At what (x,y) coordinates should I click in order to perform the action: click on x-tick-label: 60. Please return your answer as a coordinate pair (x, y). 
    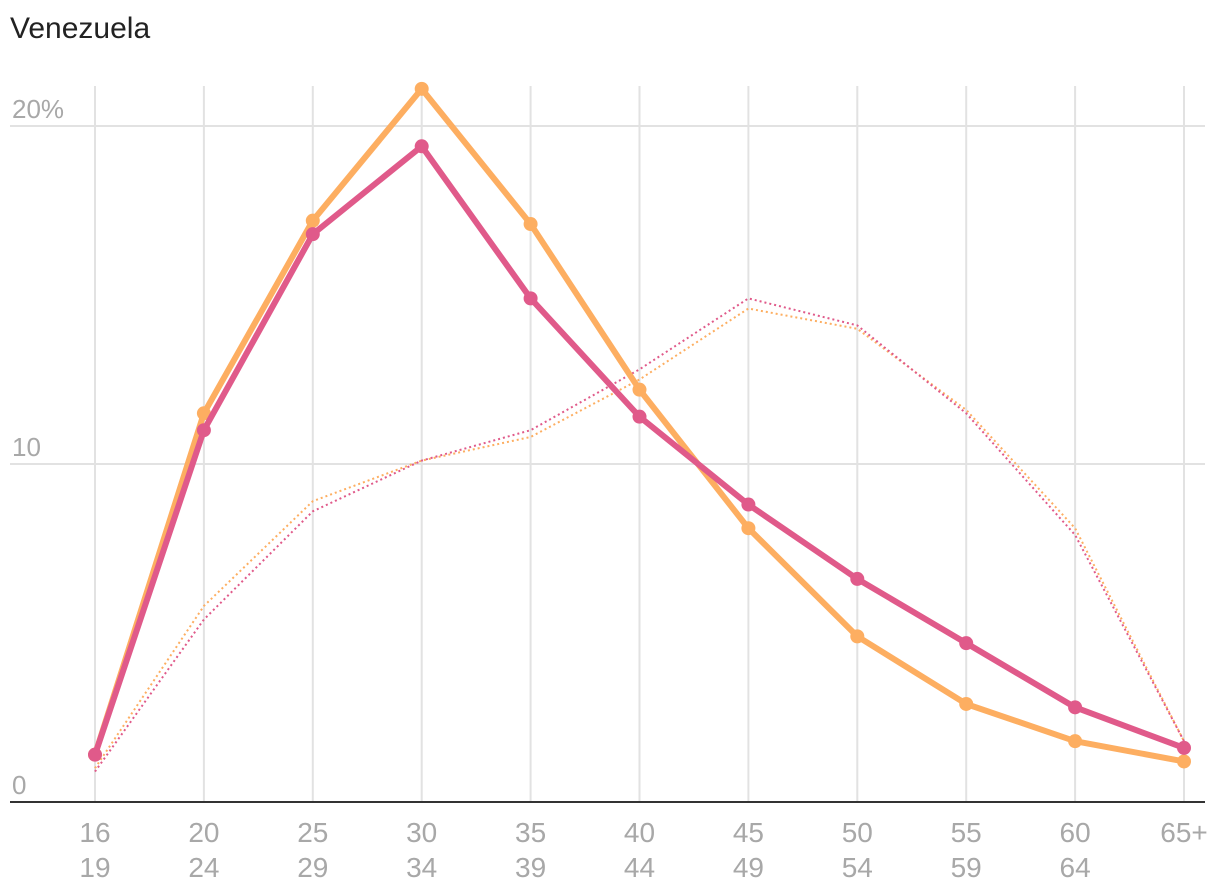
    Looking at the image, I should click on (1075, 832).